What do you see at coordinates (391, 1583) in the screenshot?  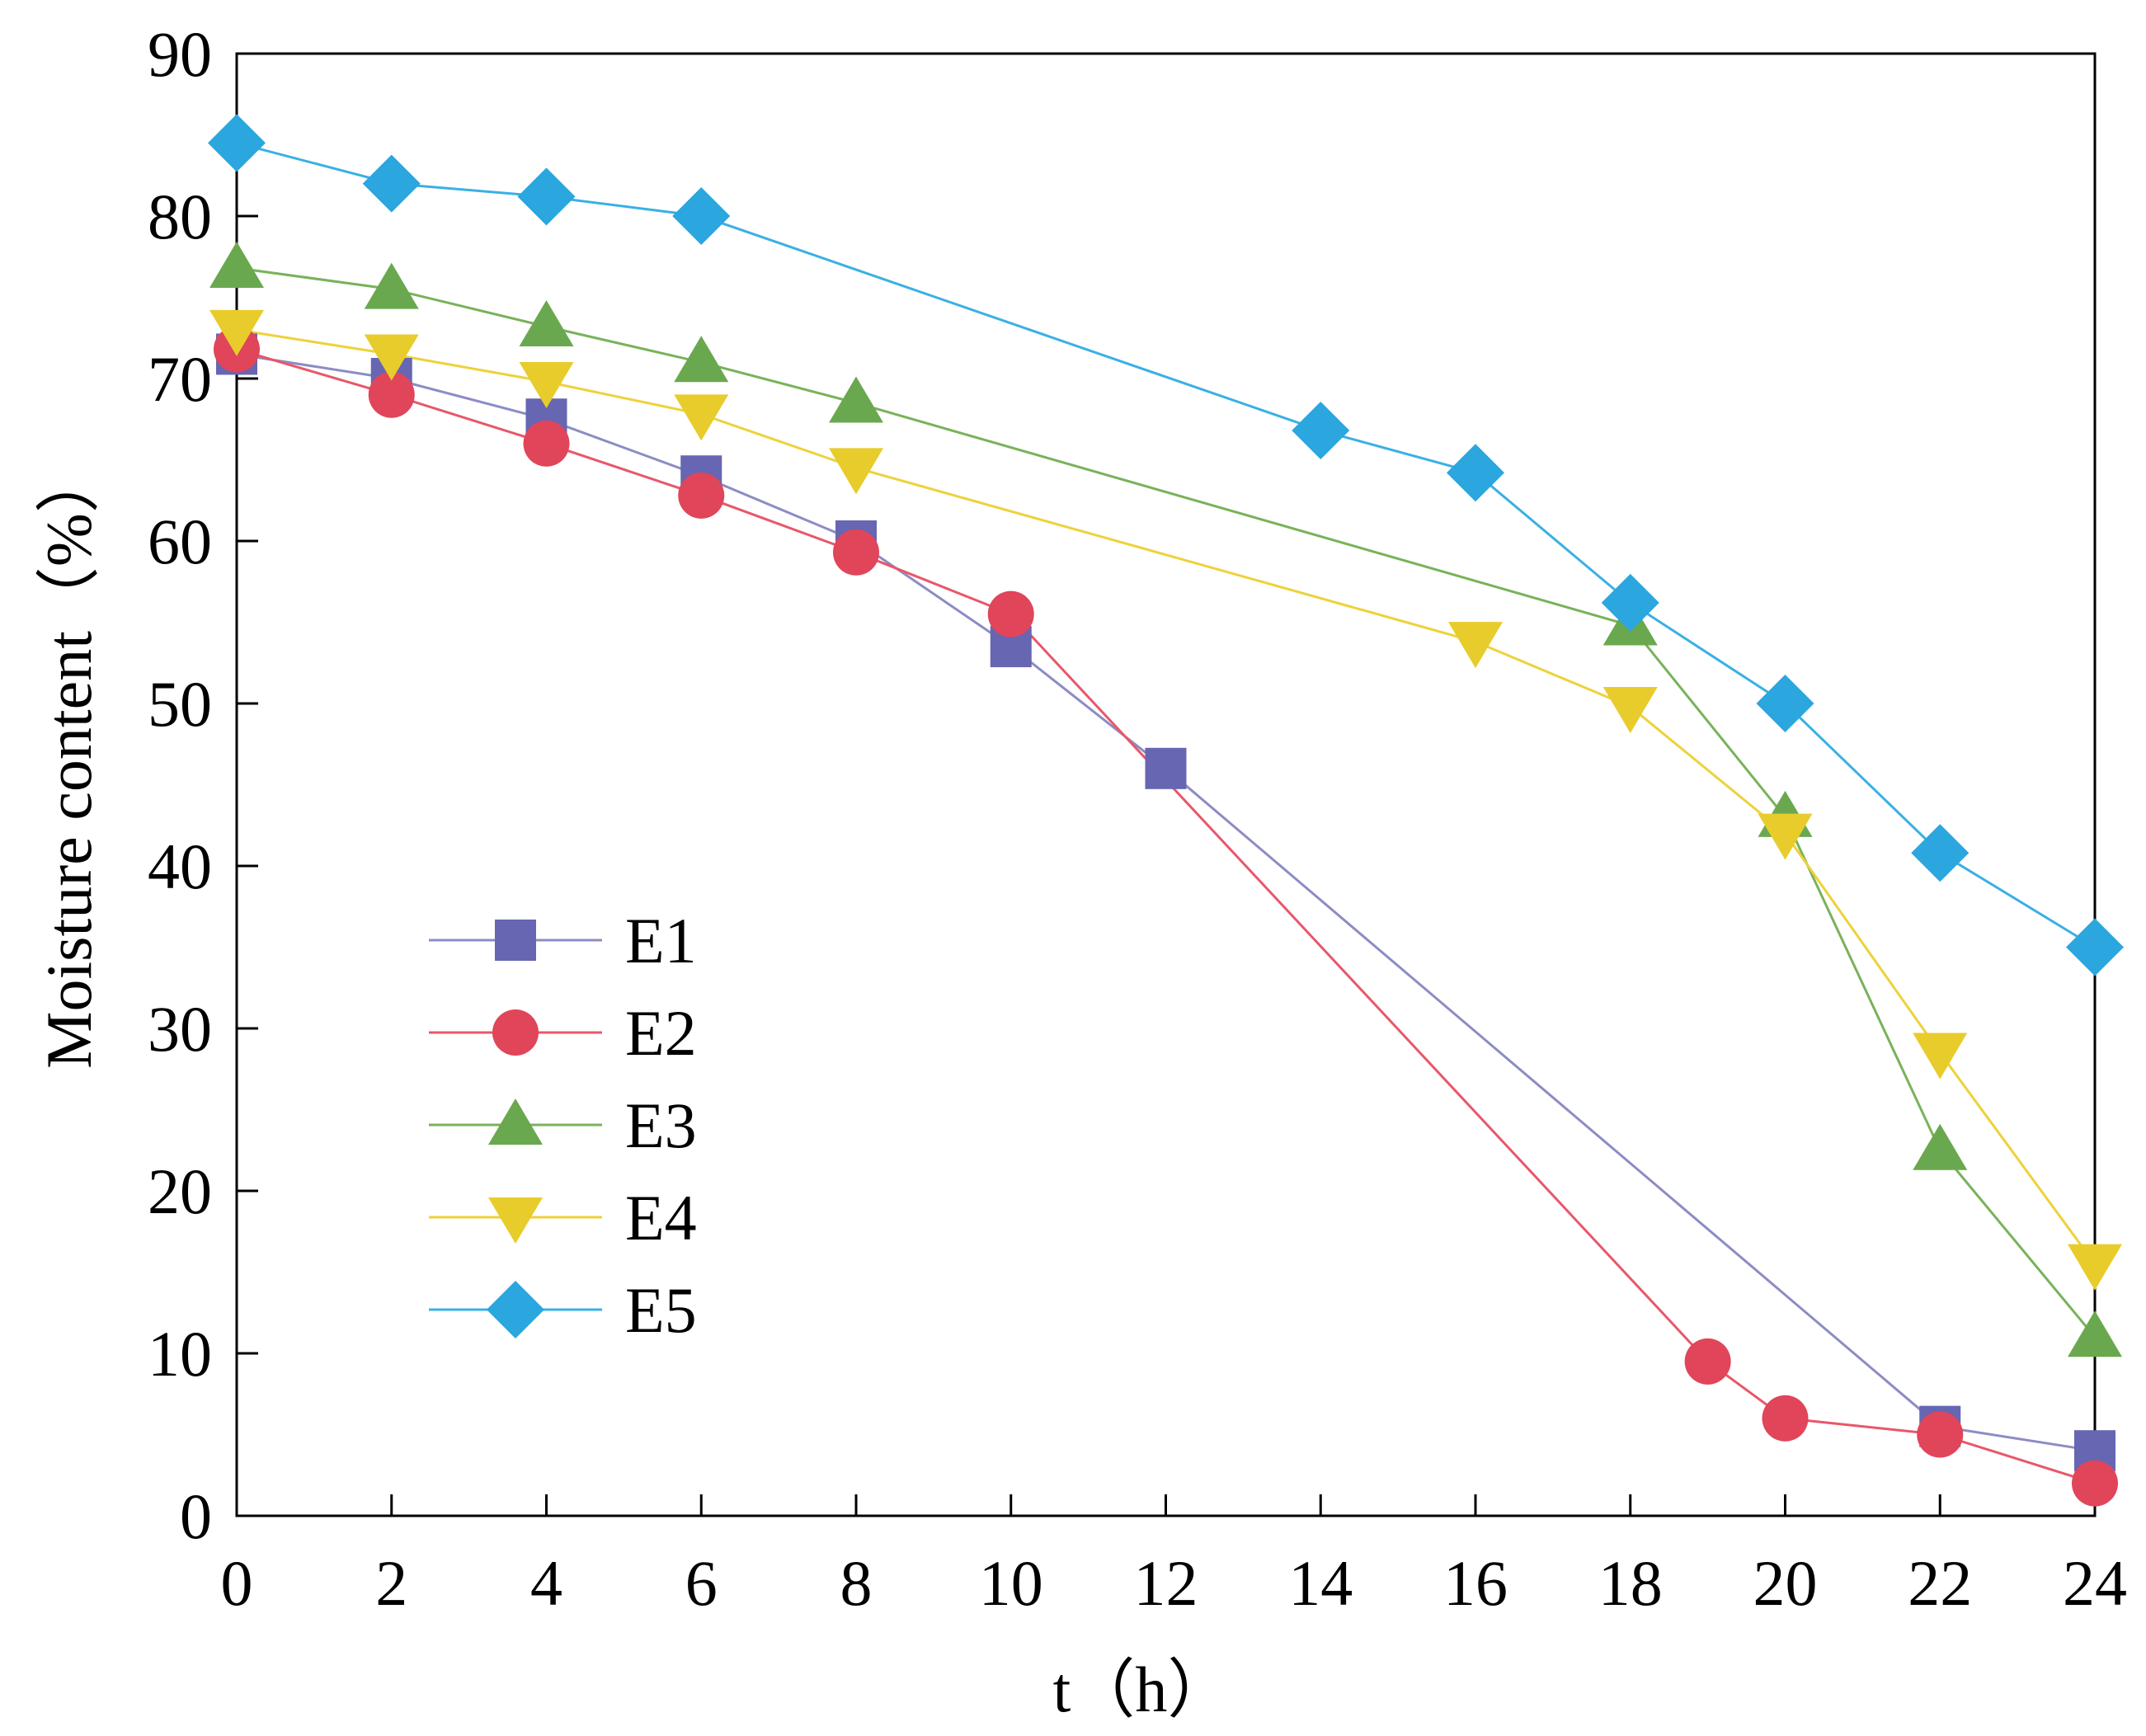 I see `x-tick-label: 2` at bounding box center [391, 1583].